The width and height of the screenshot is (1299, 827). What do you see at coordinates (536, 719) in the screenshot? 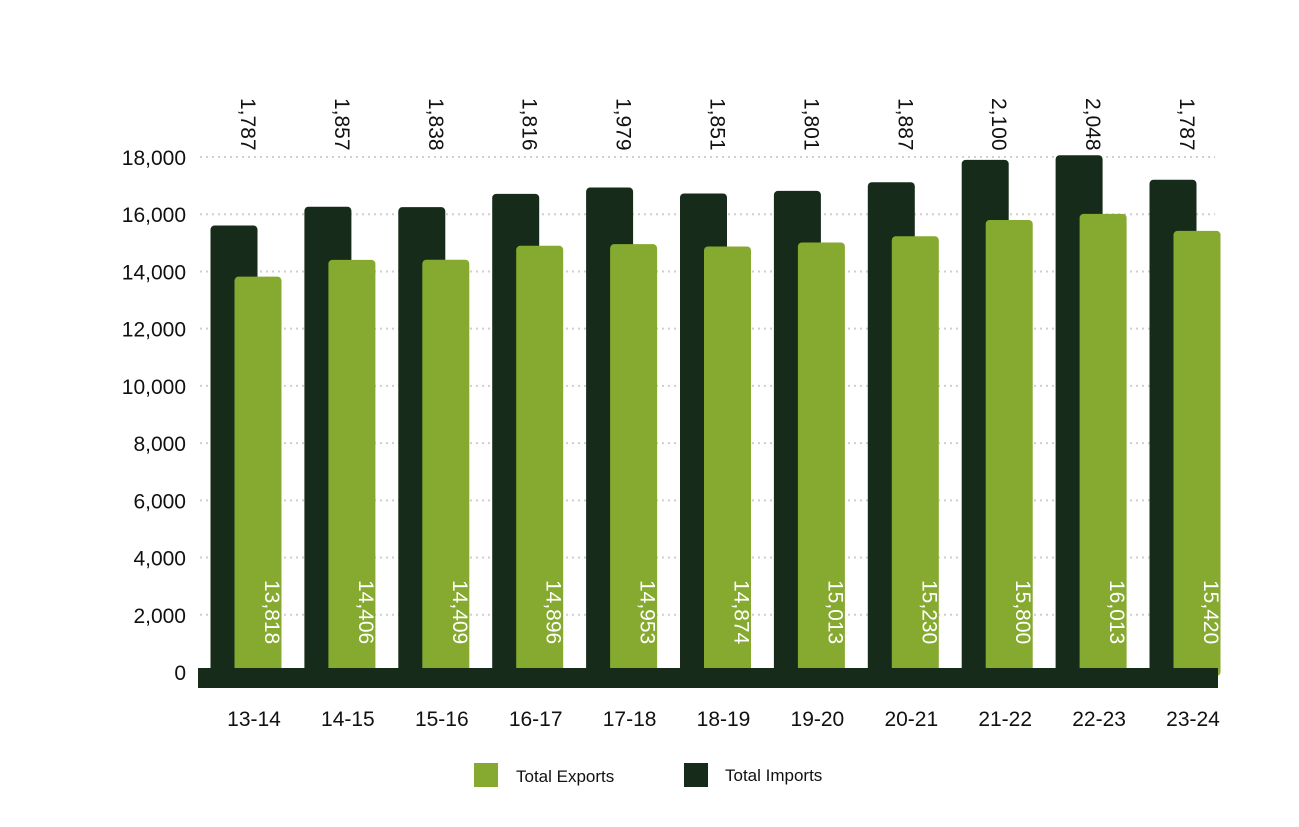
I see `x-category-label: 16-17` at bounding box center [536, 719].